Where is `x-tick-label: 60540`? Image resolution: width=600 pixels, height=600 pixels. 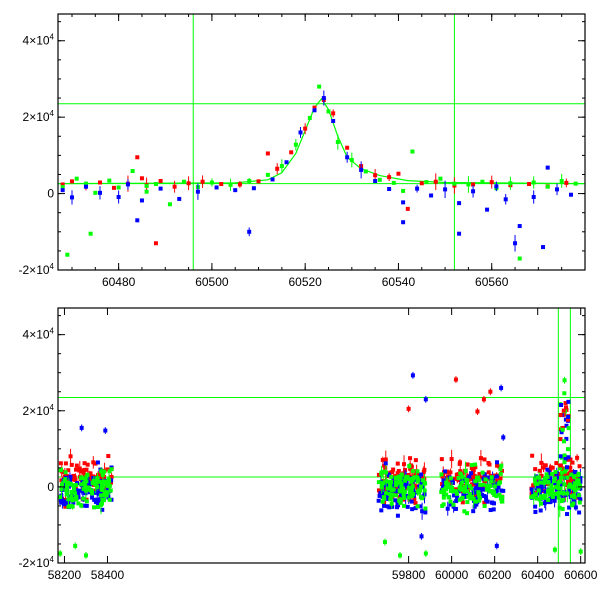 x-tick-label: 60540 is located at coordinates (399, 282).